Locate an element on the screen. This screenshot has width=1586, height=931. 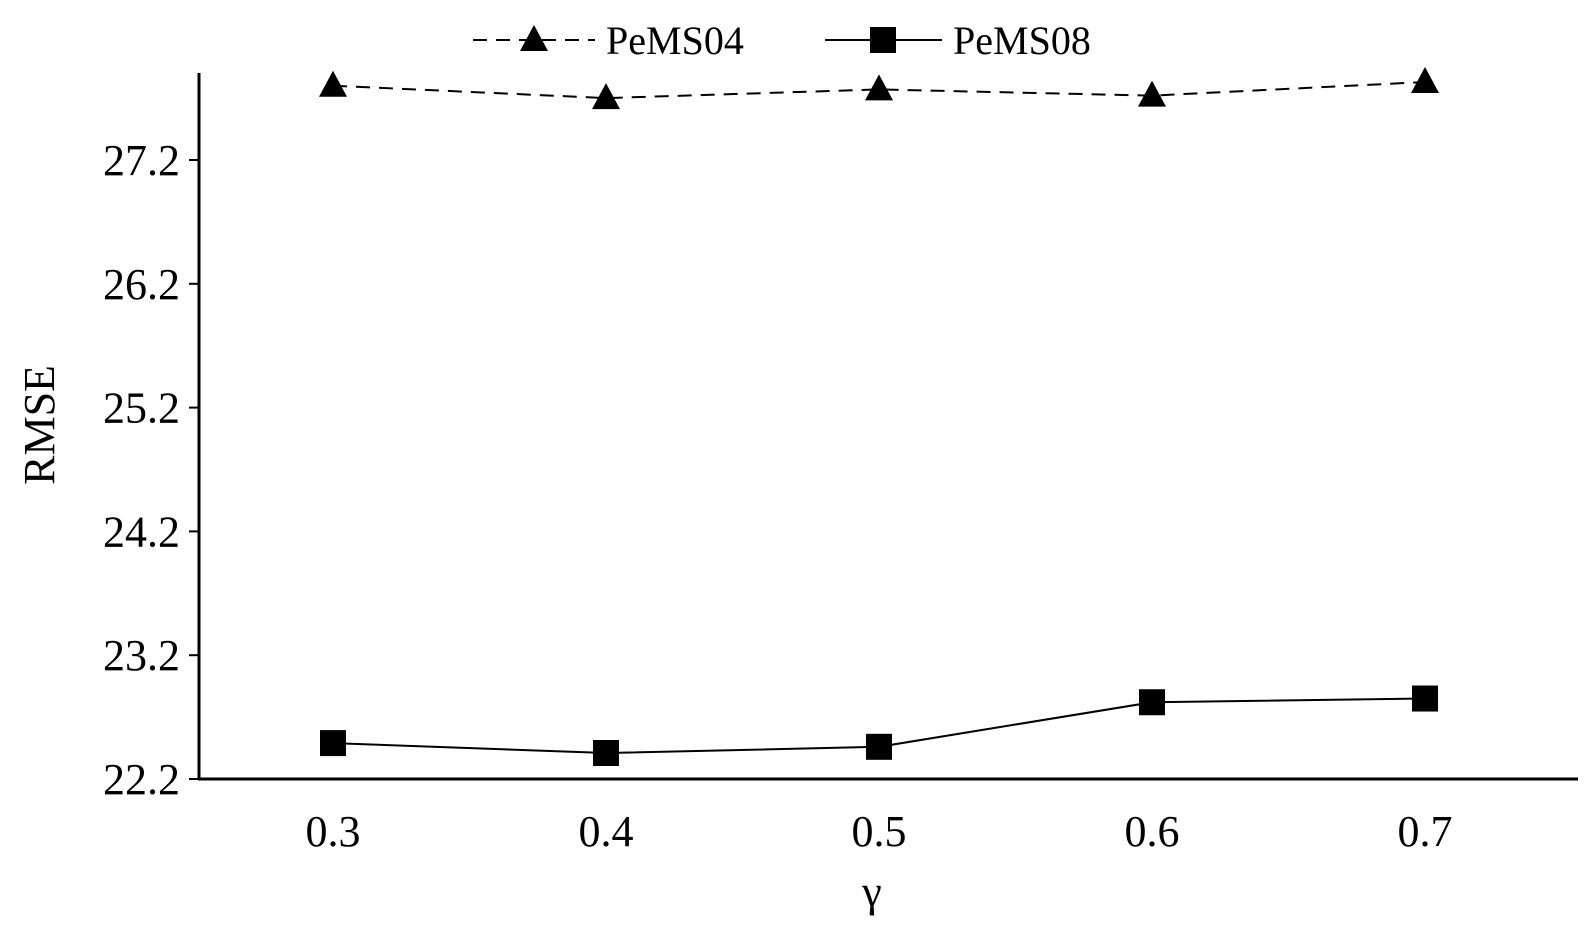
y-tick: 25.2 is located at coordinates (151, 408).